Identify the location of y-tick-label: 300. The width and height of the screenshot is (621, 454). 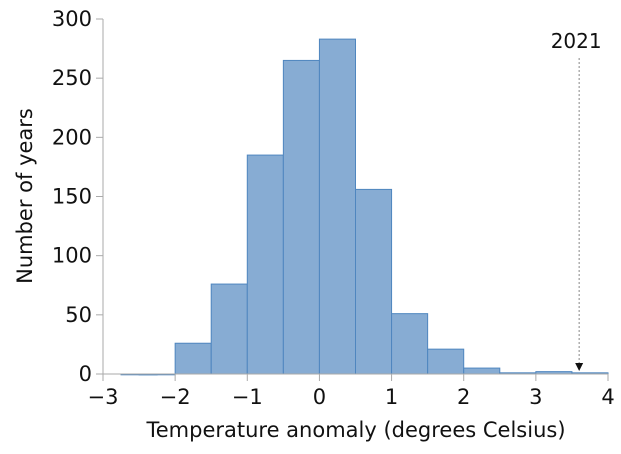
(72, 19).